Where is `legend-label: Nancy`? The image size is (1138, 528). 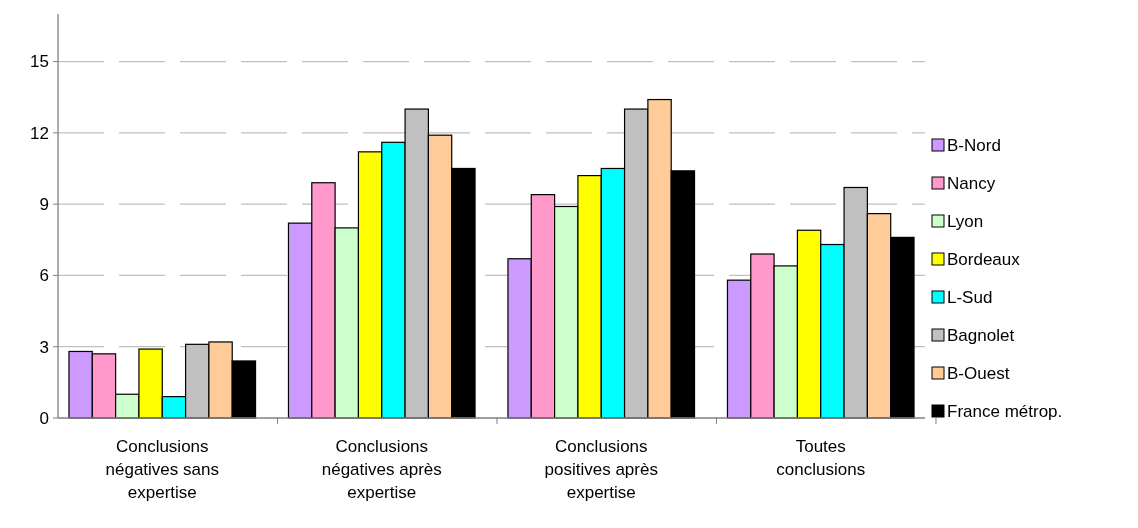
legend-label: Nancy is located at coordinates (971, 183).